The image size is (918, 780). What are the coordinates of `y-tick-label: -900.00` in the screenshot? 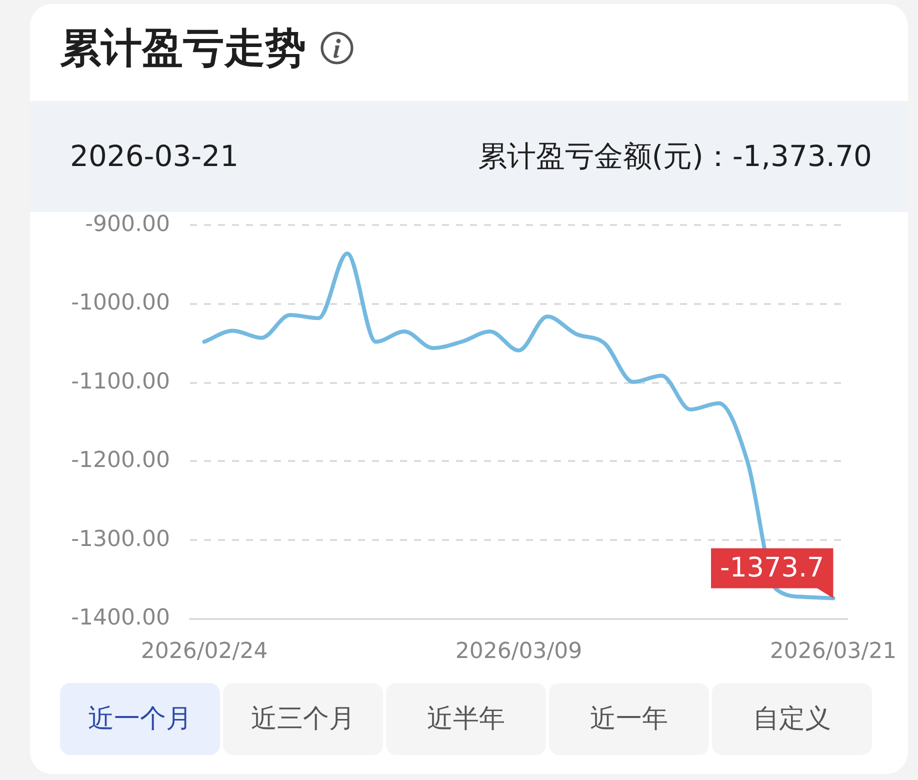 It's located at (127, 224).